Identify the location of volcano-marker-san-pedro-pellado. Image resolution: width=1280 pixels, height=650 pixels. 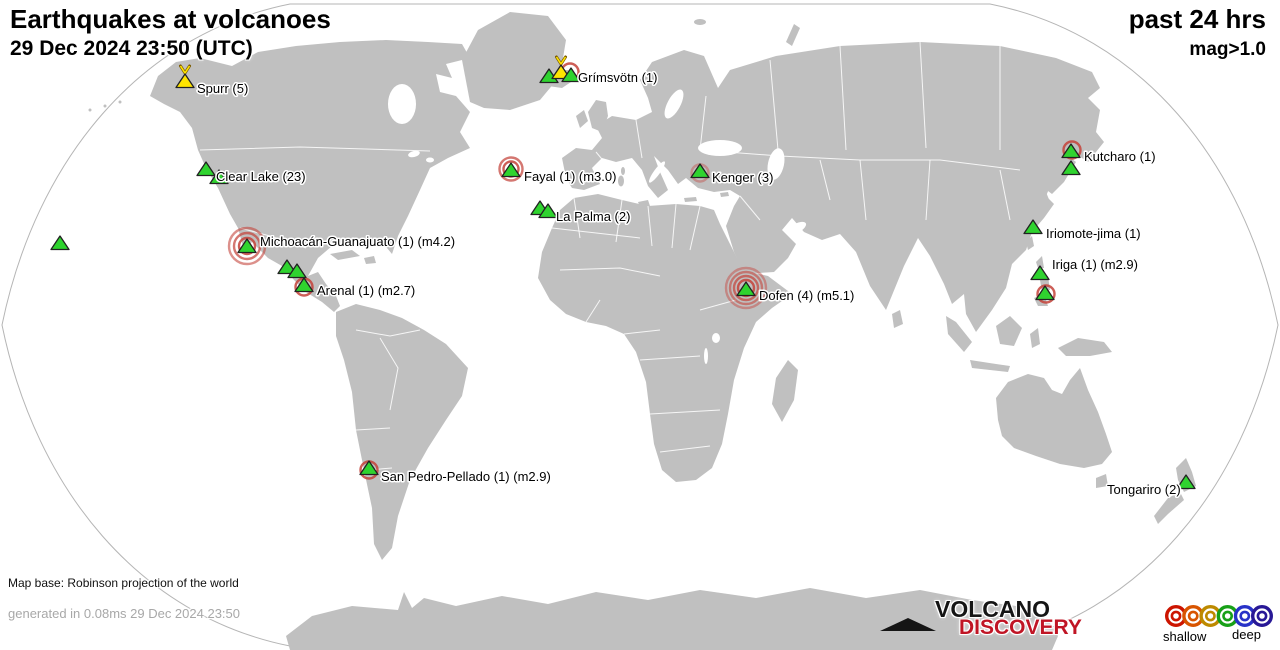
(369, 470).